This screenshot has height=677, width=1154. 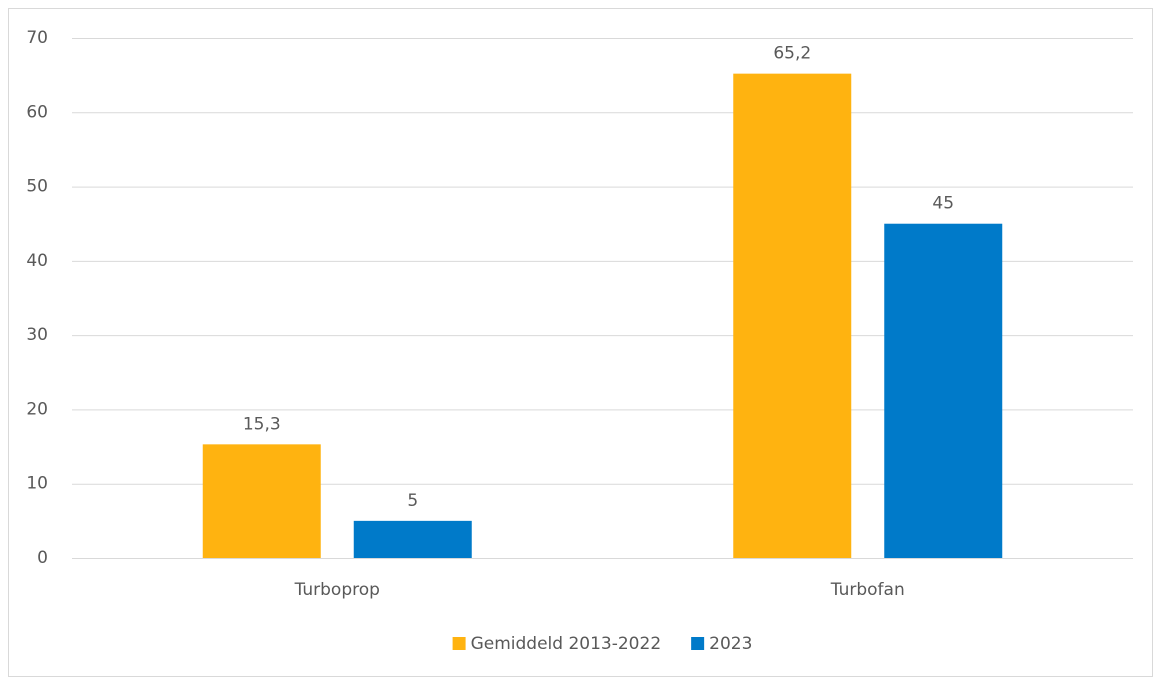 I want to click on legend-label: 2023, so click(x=730, y=644).